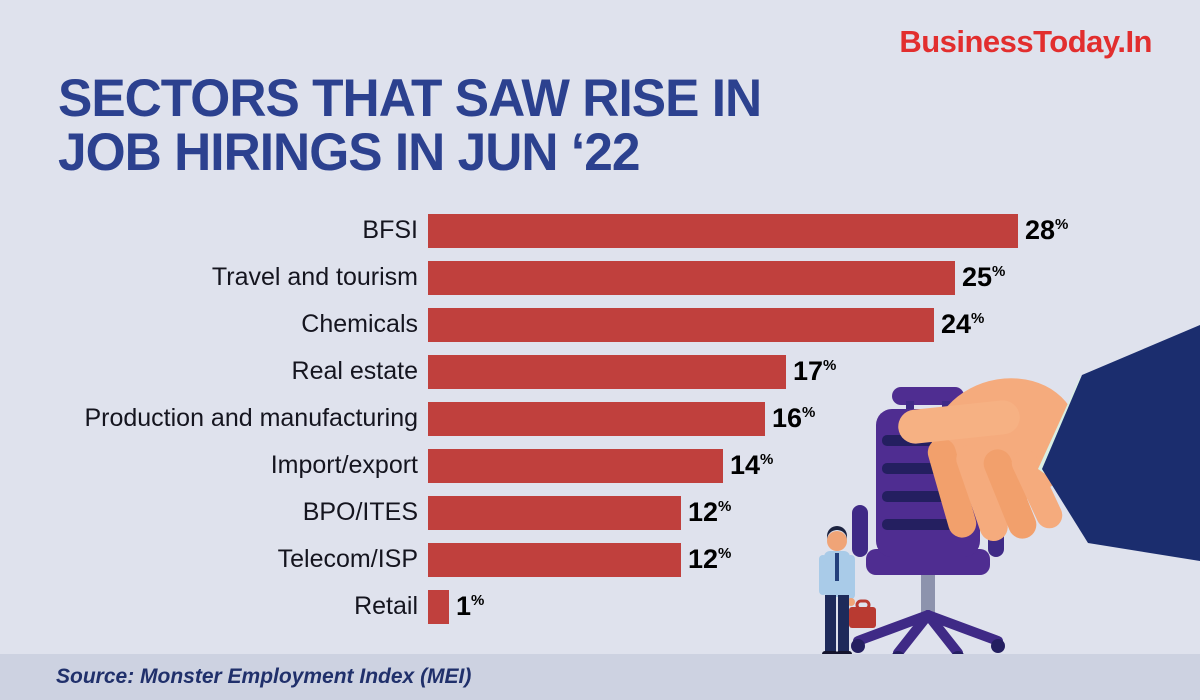 This screenshot has width=1200, height=700. What do you see at coordinates (344, 465) in the screenshot?
I see `bar-category-label: Import/export` at bounding box center [344, 465].